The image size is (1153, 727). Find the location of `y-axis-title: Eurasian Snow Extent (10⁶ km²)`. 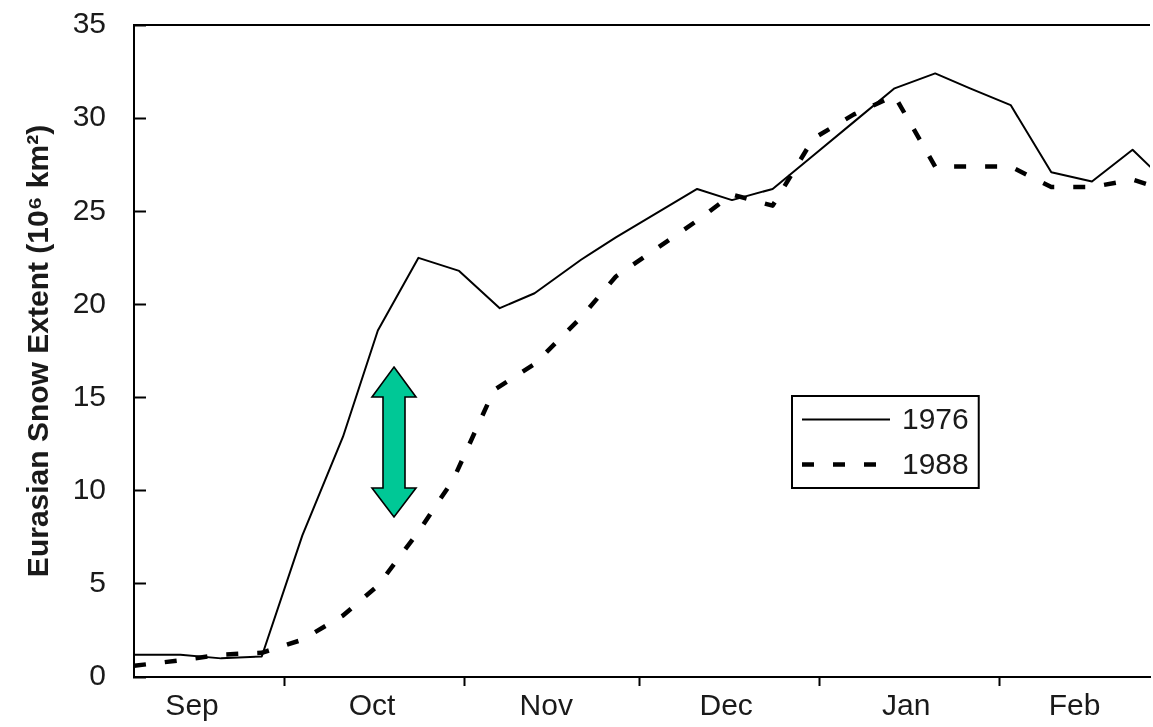

y-axis-title: Eurasian Snow Extent (10⁶ km²) is located at coordinates (38, 351).